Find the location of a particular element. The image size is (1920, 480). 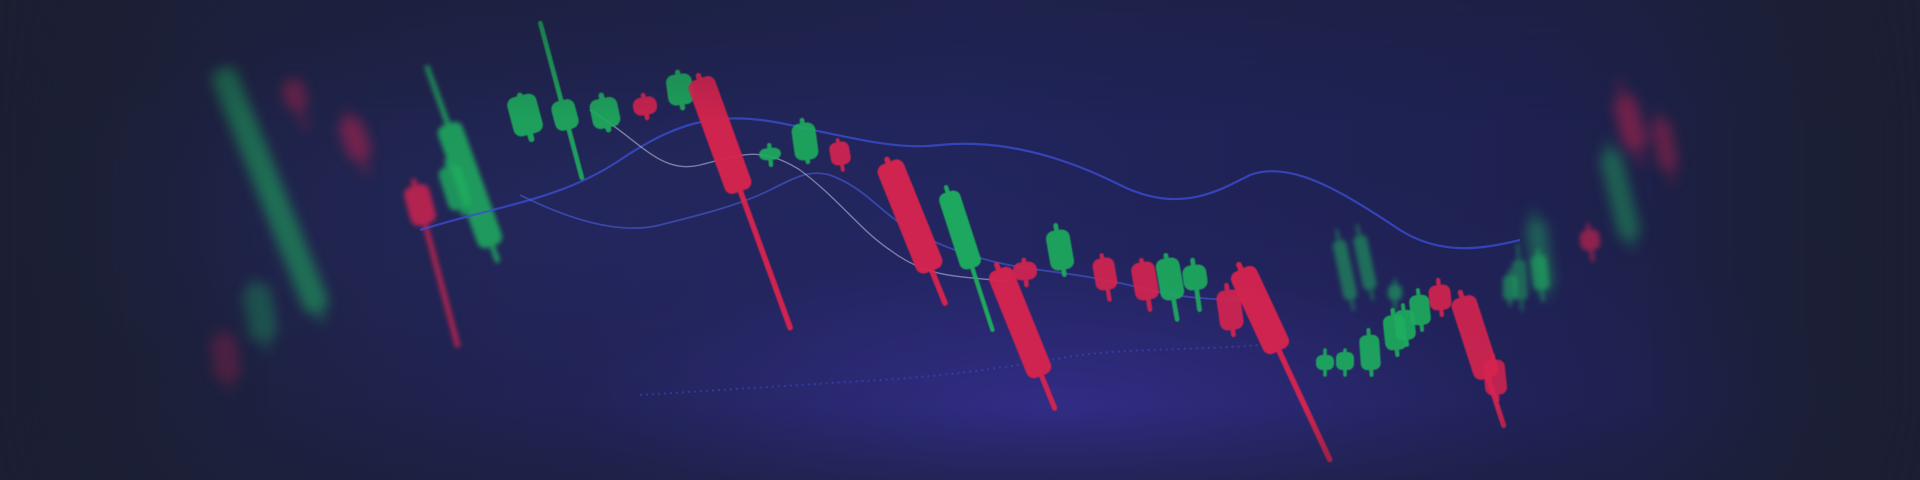

moving-average-line-lower is located at coordinates (950, 370).